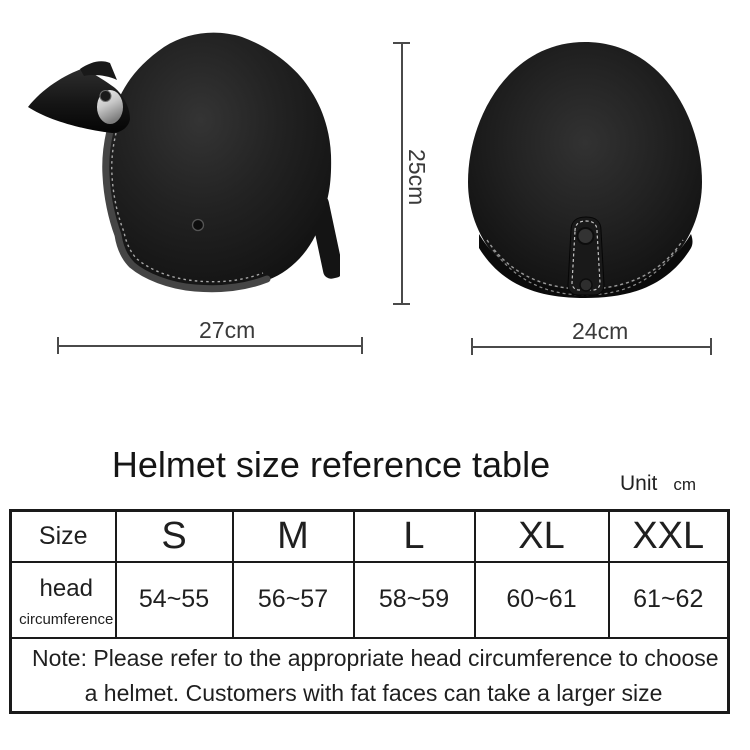 This screenshot has width=750, height=750. Describe the element at coordinates (402, 174) in the screenshot. I see `height-dimension-line` at that location.